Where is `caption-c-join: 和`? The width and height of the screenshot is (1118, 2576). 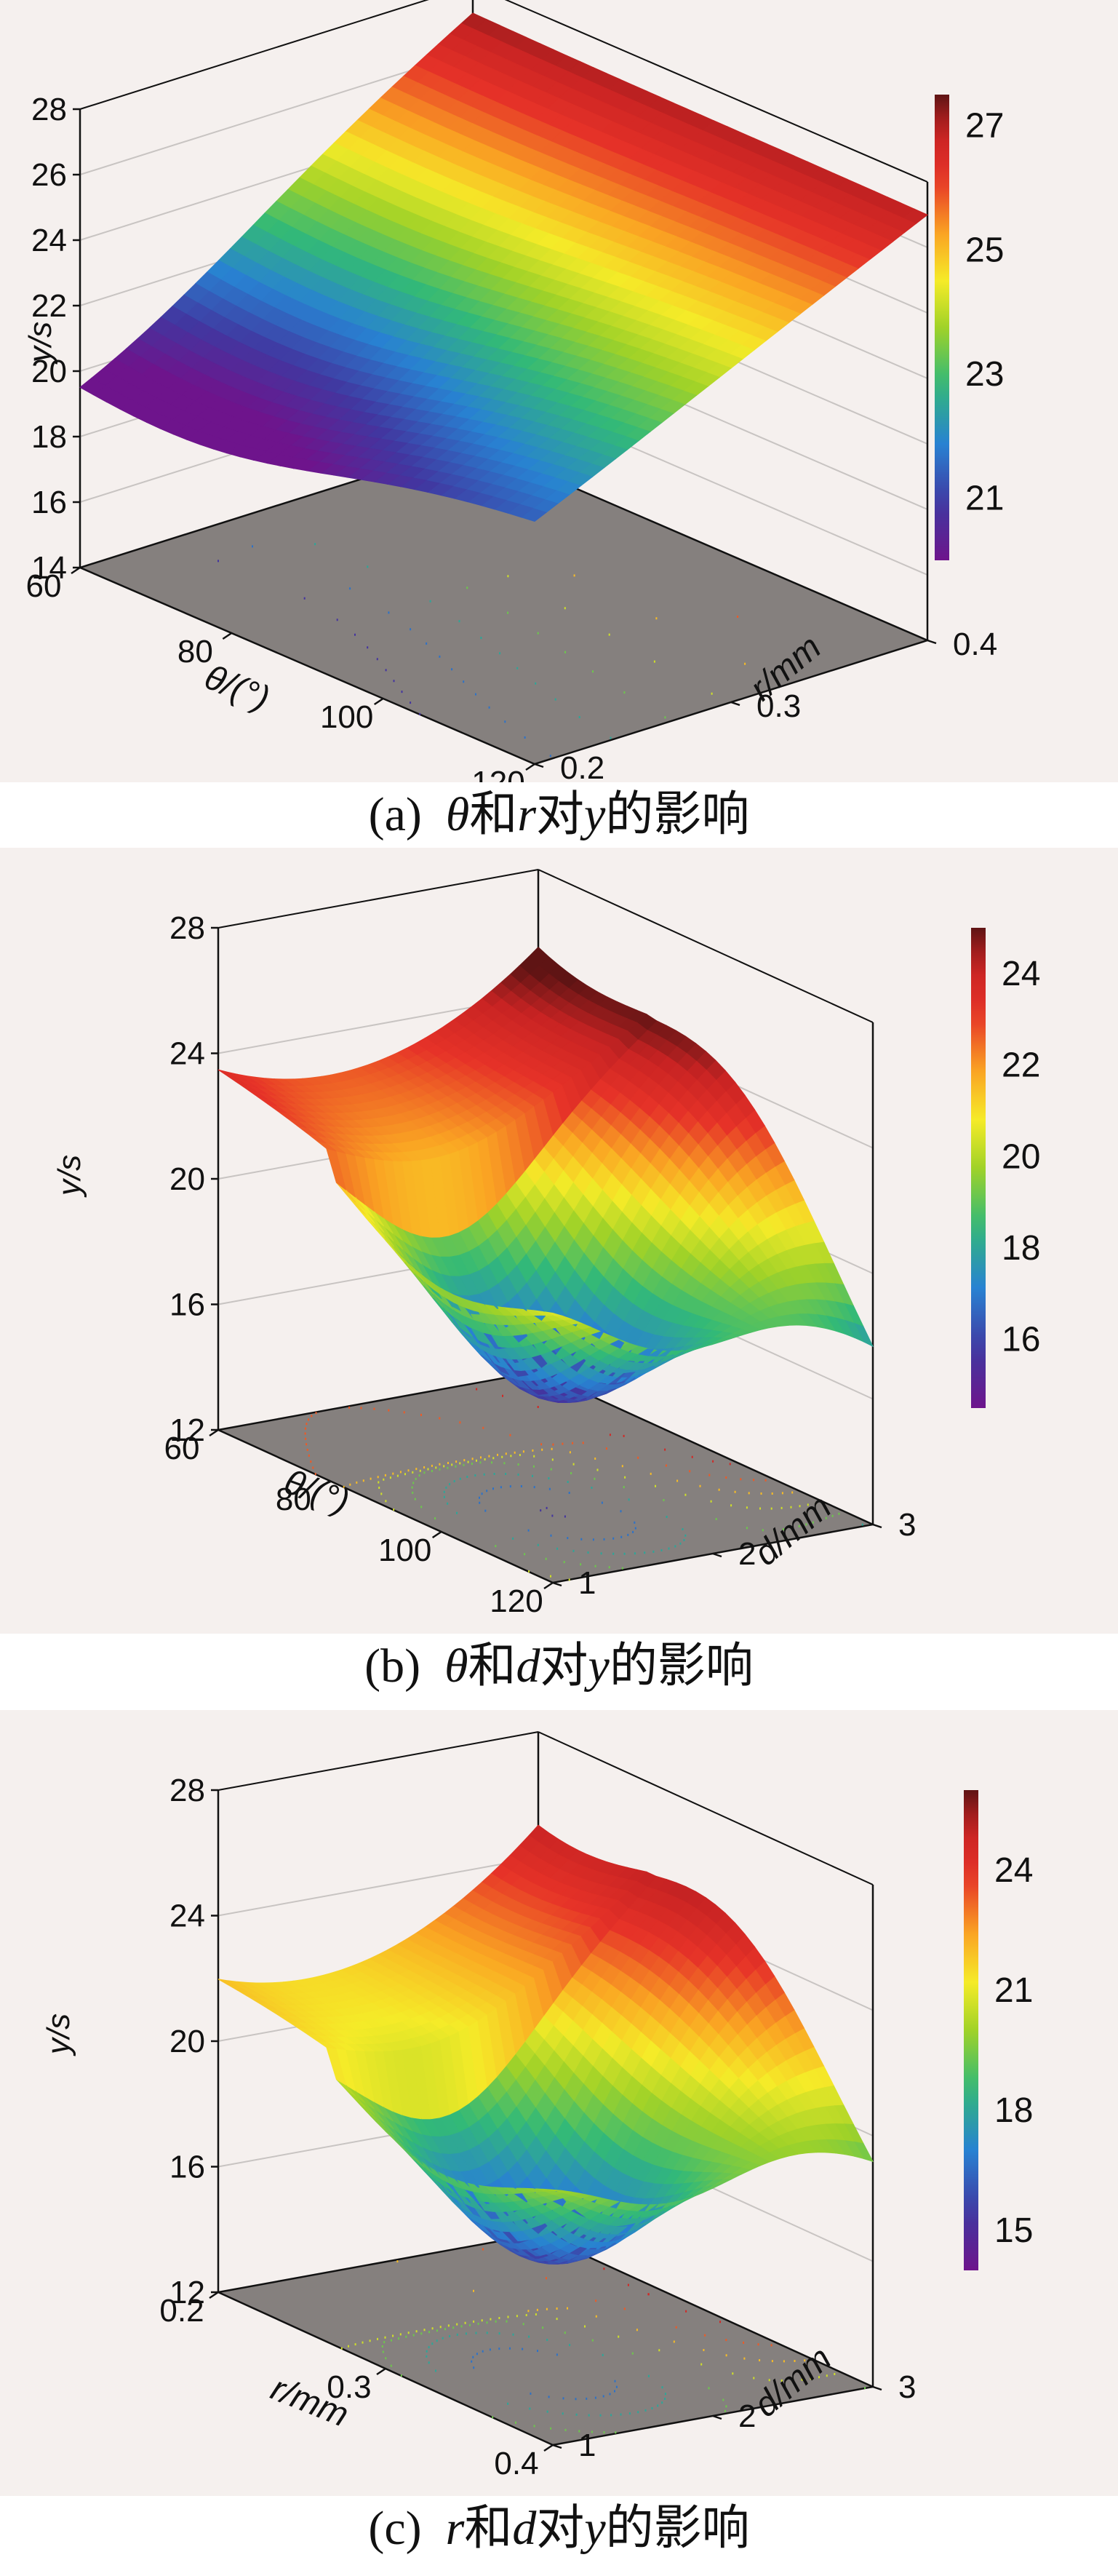 caption-c-join: 和 is located at coordinates (488, 2528).